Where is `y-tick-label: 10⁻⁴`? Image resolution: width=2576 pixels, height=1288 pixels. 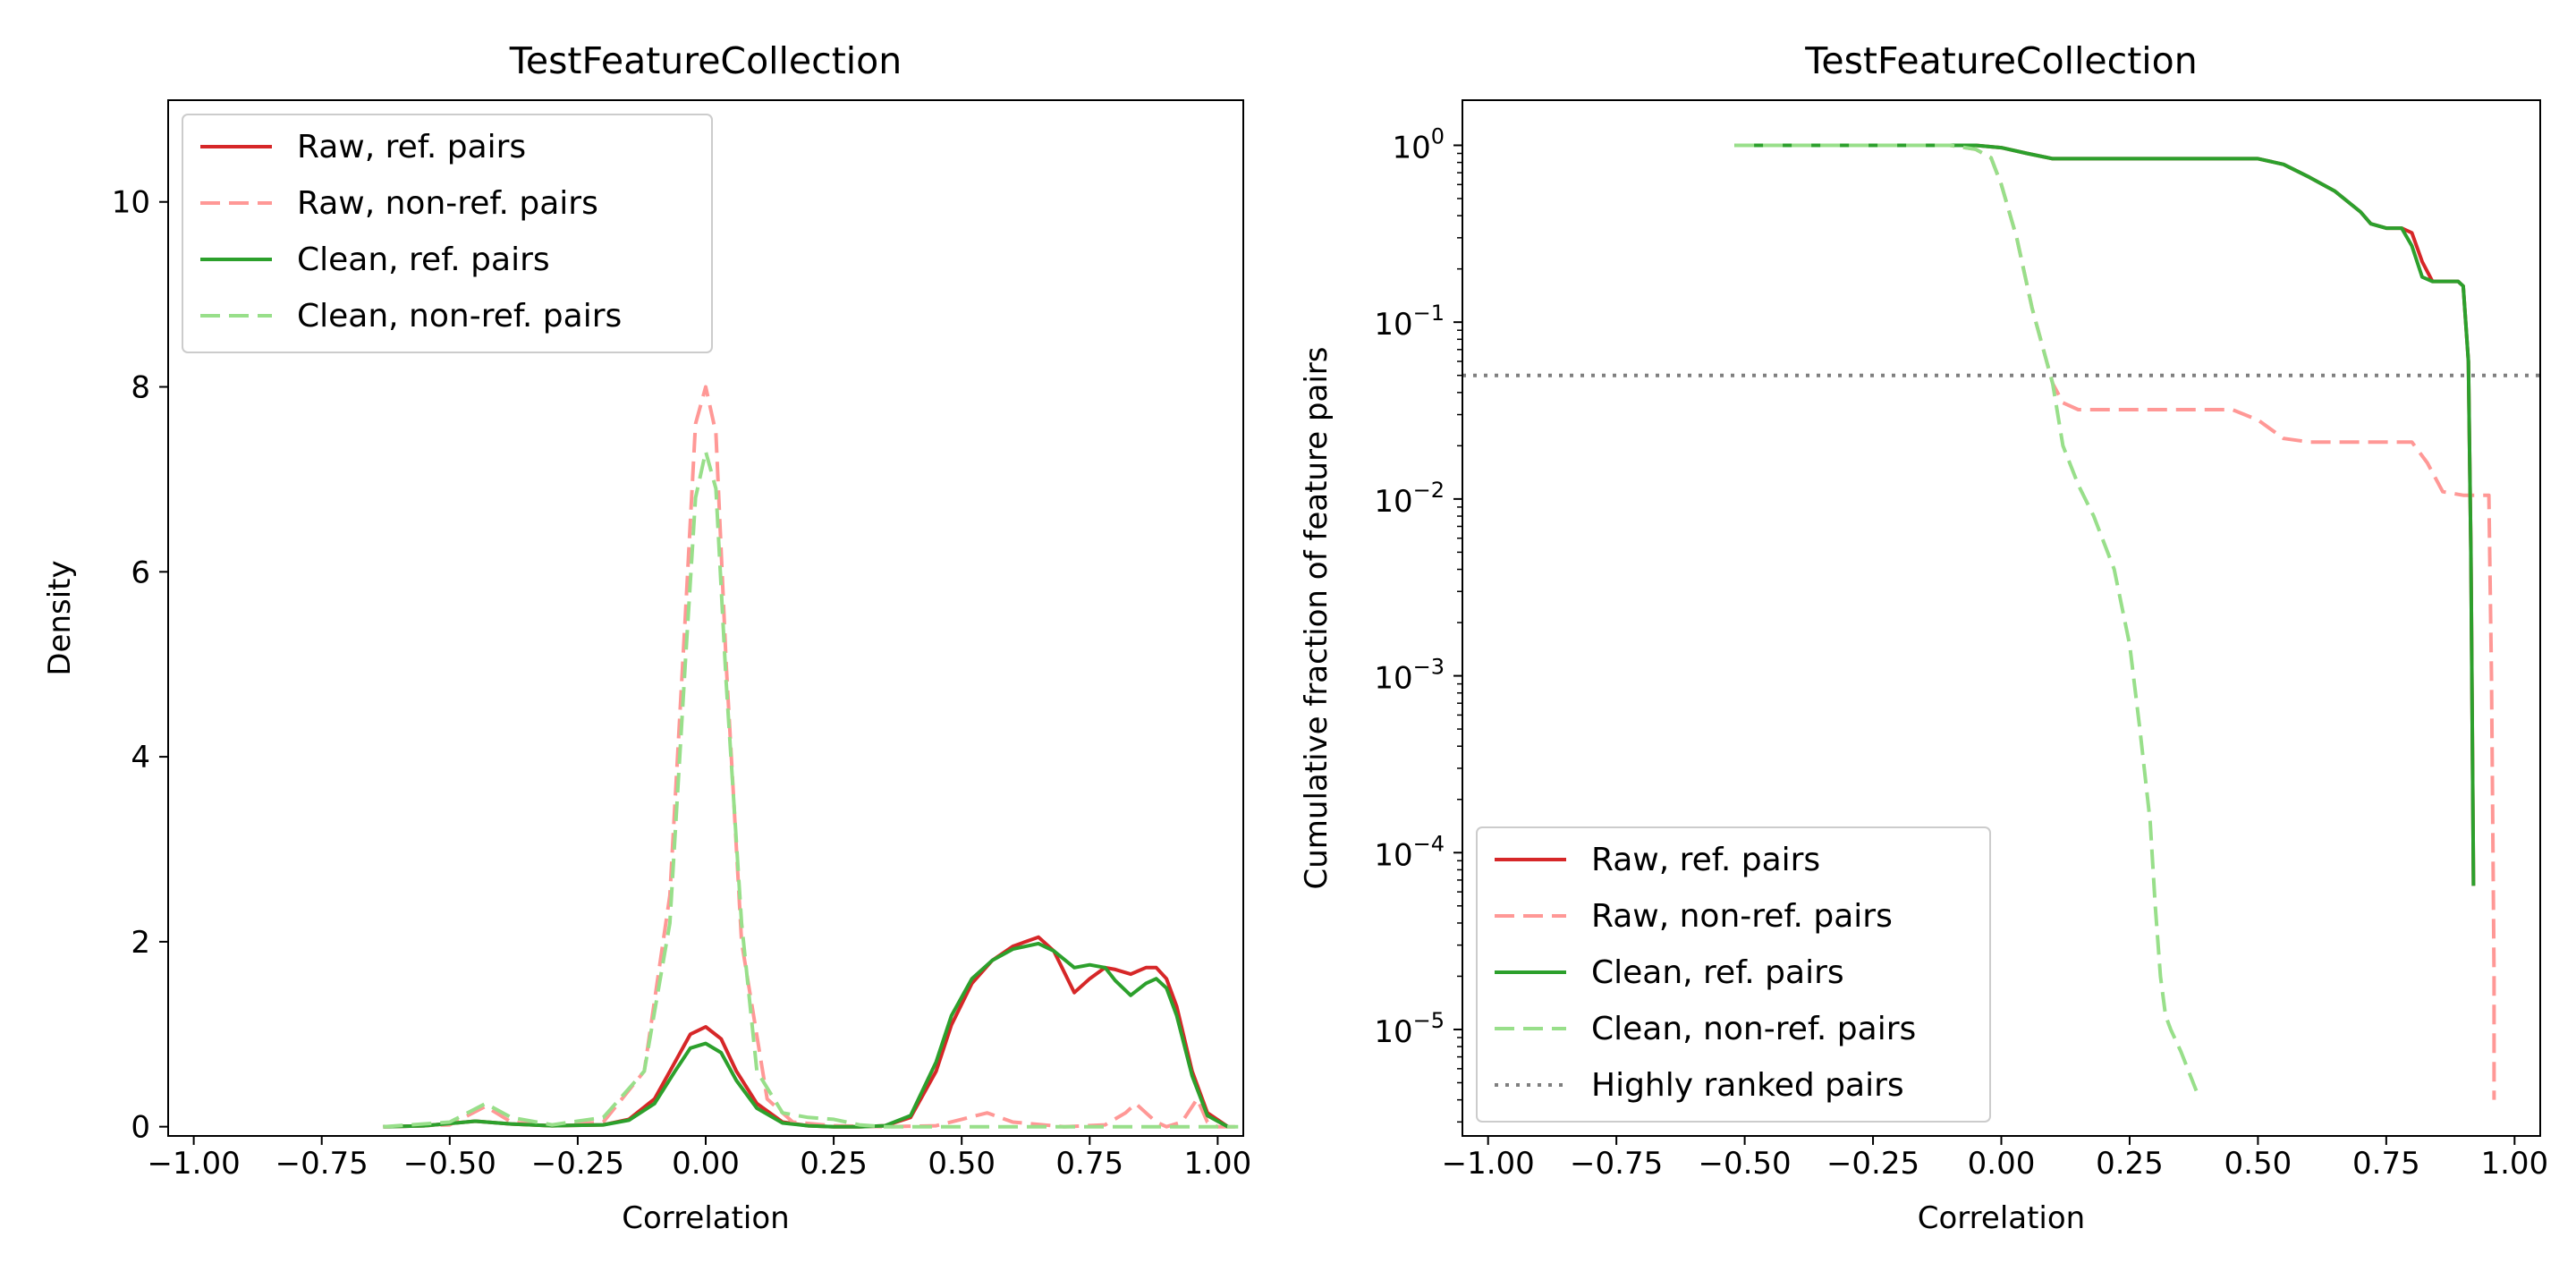 y-tick-label: 10⁻⁴ is located at coordinates (1409, 852).